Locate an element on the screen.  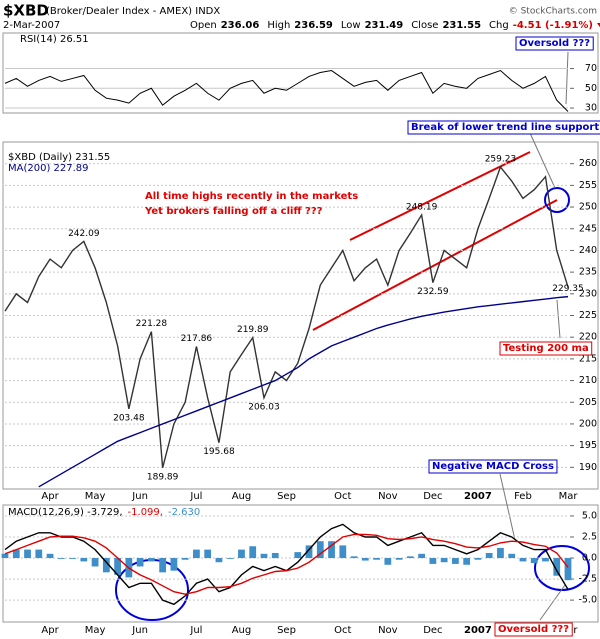
x-tick-label: Oct is located at coordinates (342, 630).